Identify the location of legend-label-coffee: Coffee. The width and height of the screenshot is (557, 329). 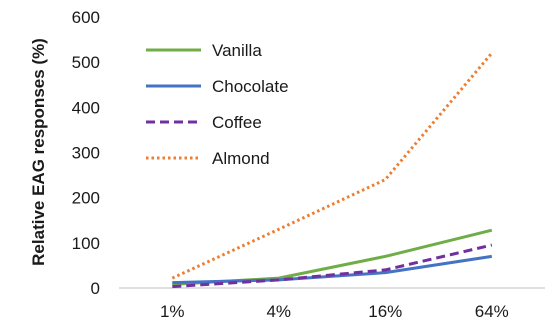
(237, 122).